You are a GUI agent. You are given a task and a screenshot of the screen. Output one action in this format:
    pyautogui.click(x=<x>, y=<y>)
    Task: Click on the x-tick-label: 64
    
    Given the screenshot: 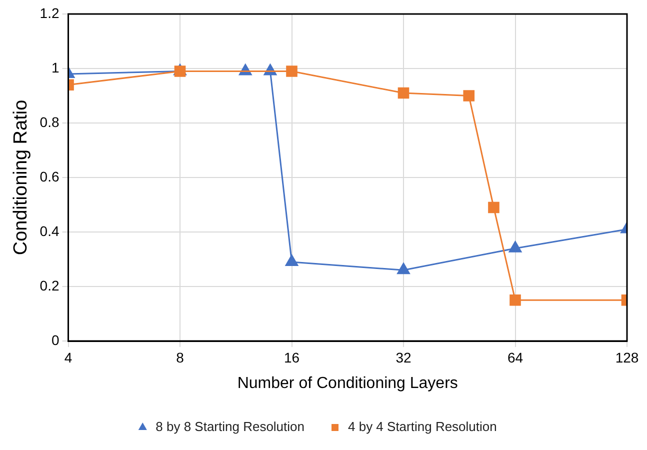 What is the action you would take?
    pyautogui.click(x=515, y=357)
    